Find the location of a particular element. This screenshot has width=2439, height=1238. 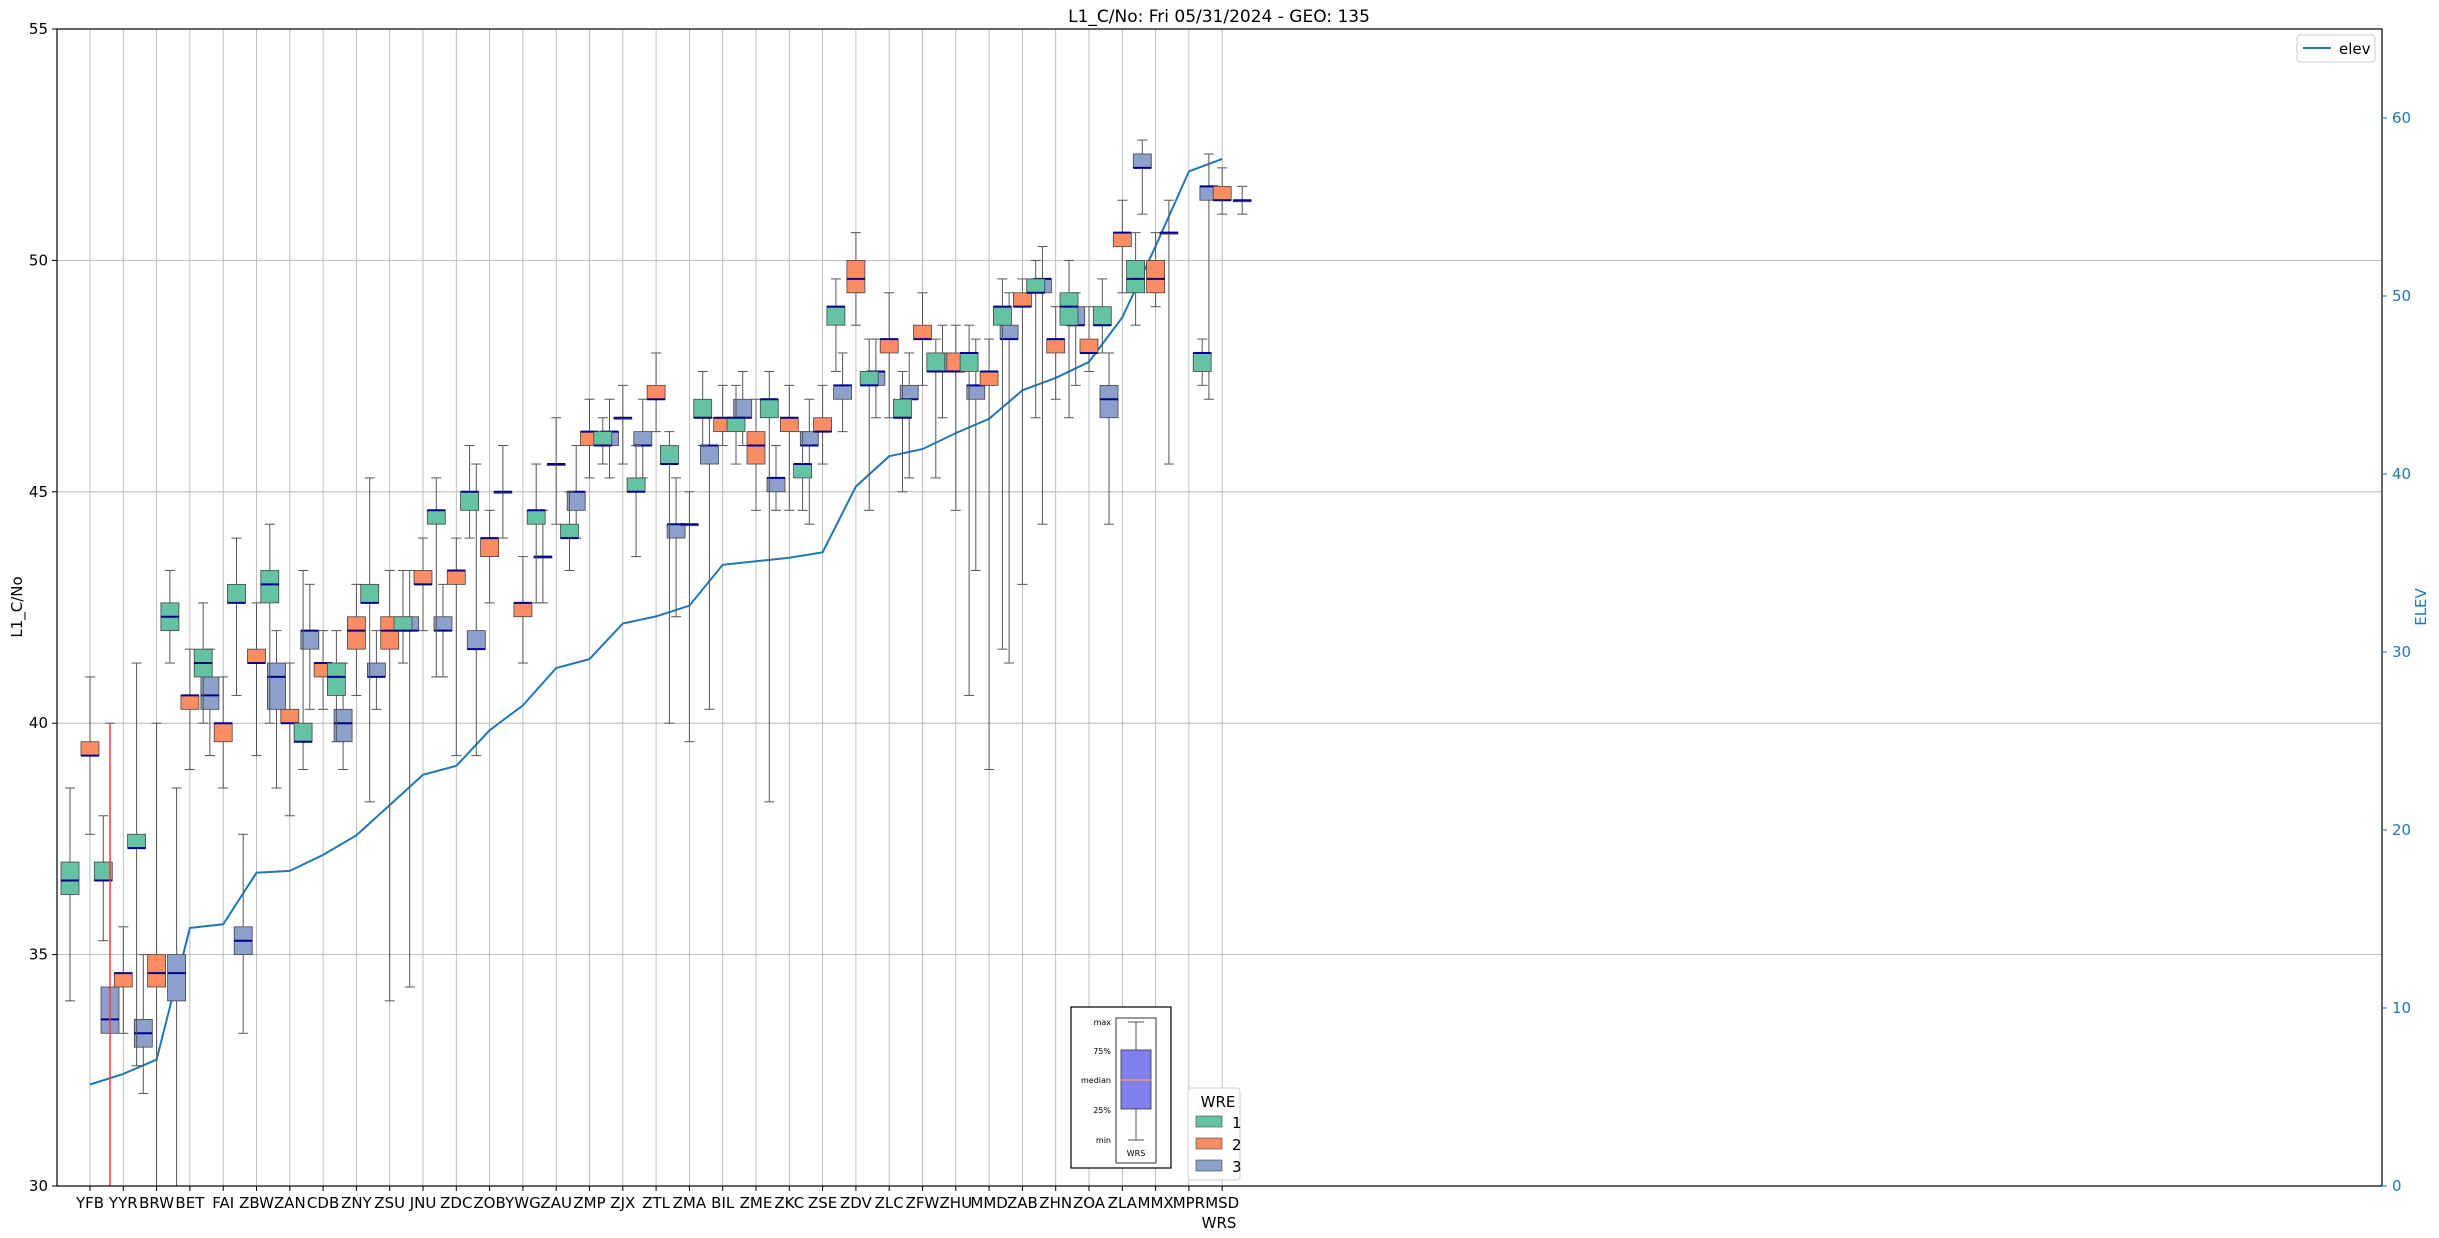

x-tick-label: ZAN is located at coordinates (290, 1203).